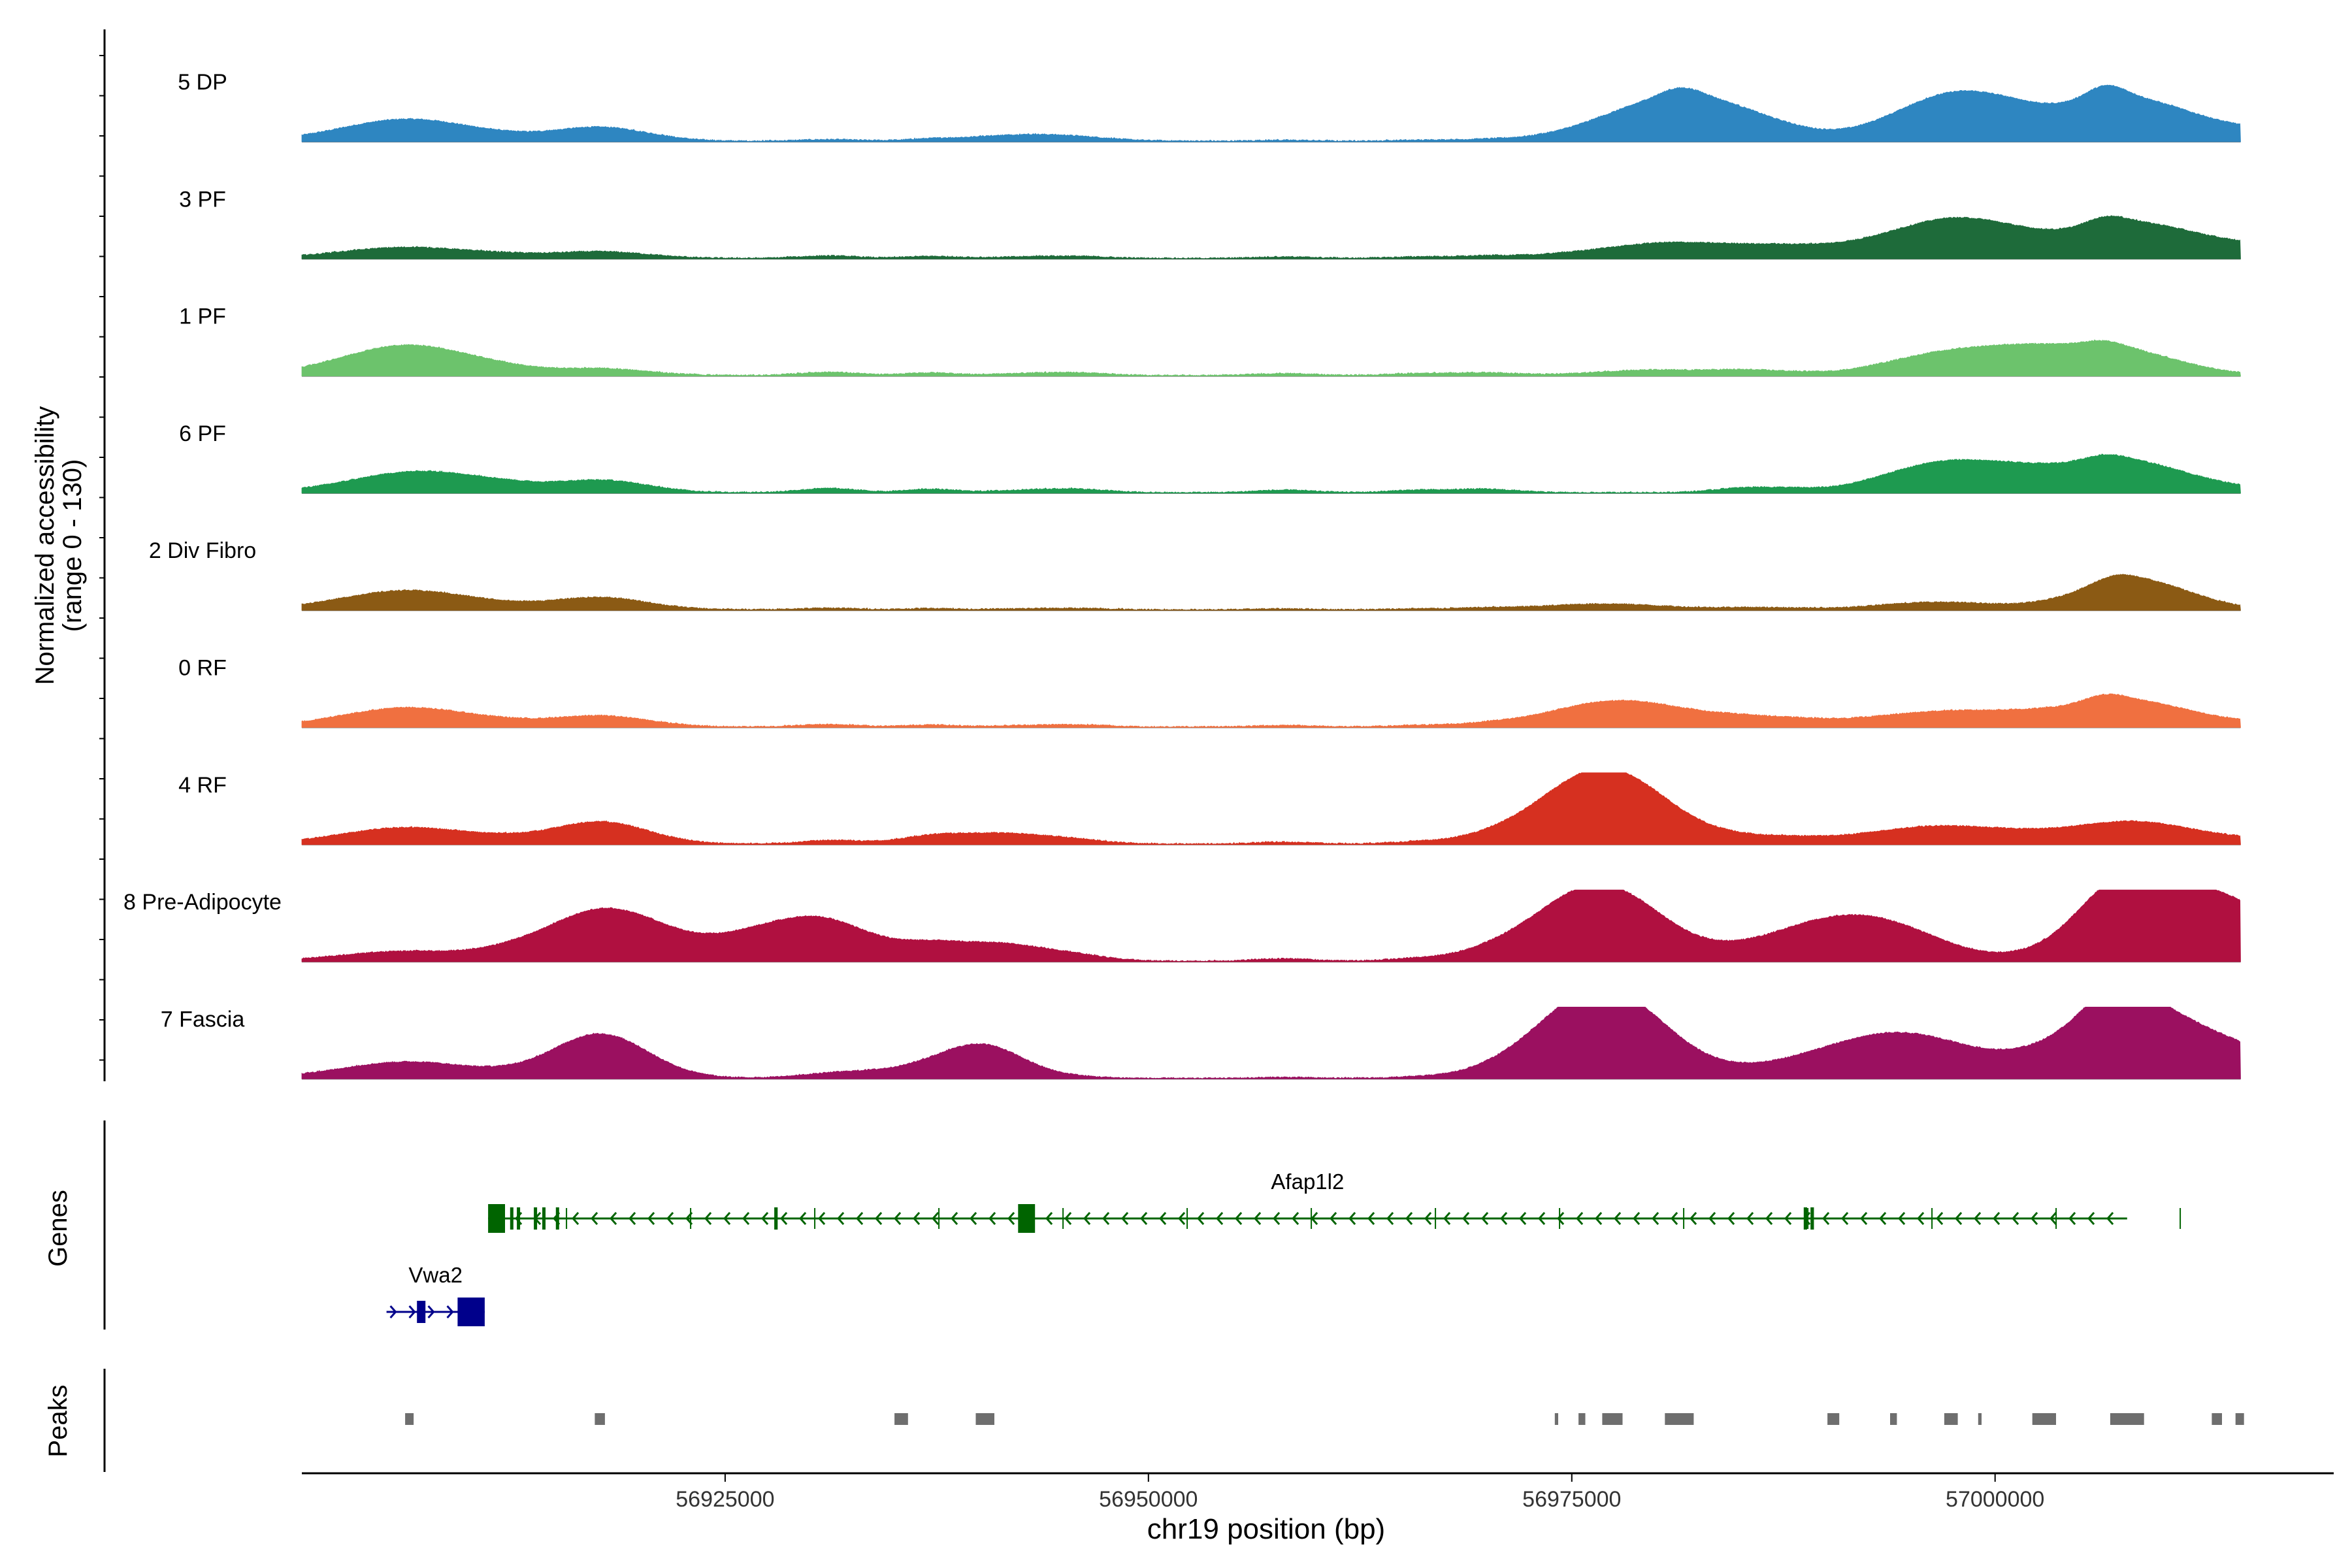  What do you see at coordinates (202, 316) in the screenshot?
I see `track-label: 1 PF` at bounding box center [202, 316].